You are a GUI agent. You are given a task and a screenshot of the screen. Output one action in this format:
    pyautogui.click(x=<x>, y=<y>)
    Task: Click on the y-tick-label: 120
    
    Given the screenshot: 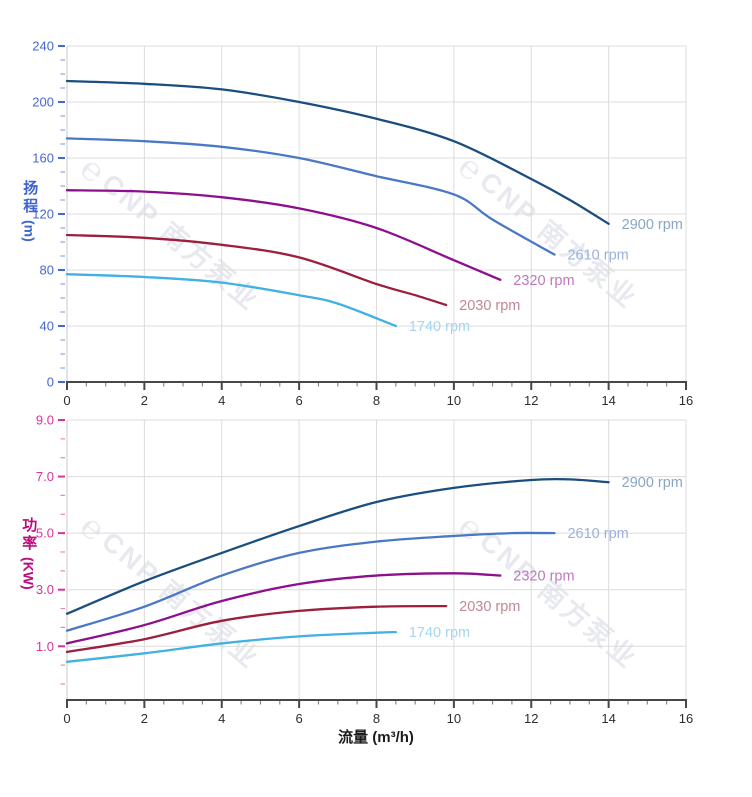 What is the action you would take?
    pyautogui.click(x=43, y=214)
    